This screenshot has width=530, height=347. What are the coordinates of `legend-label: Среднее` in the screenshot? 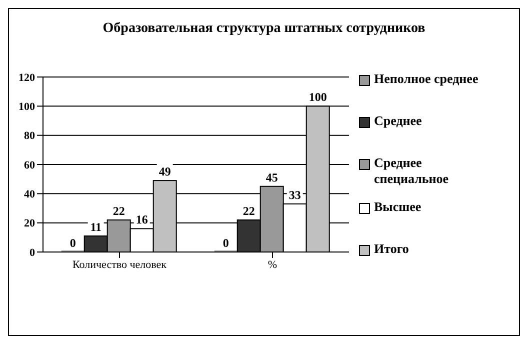 It's located at (398, 121).